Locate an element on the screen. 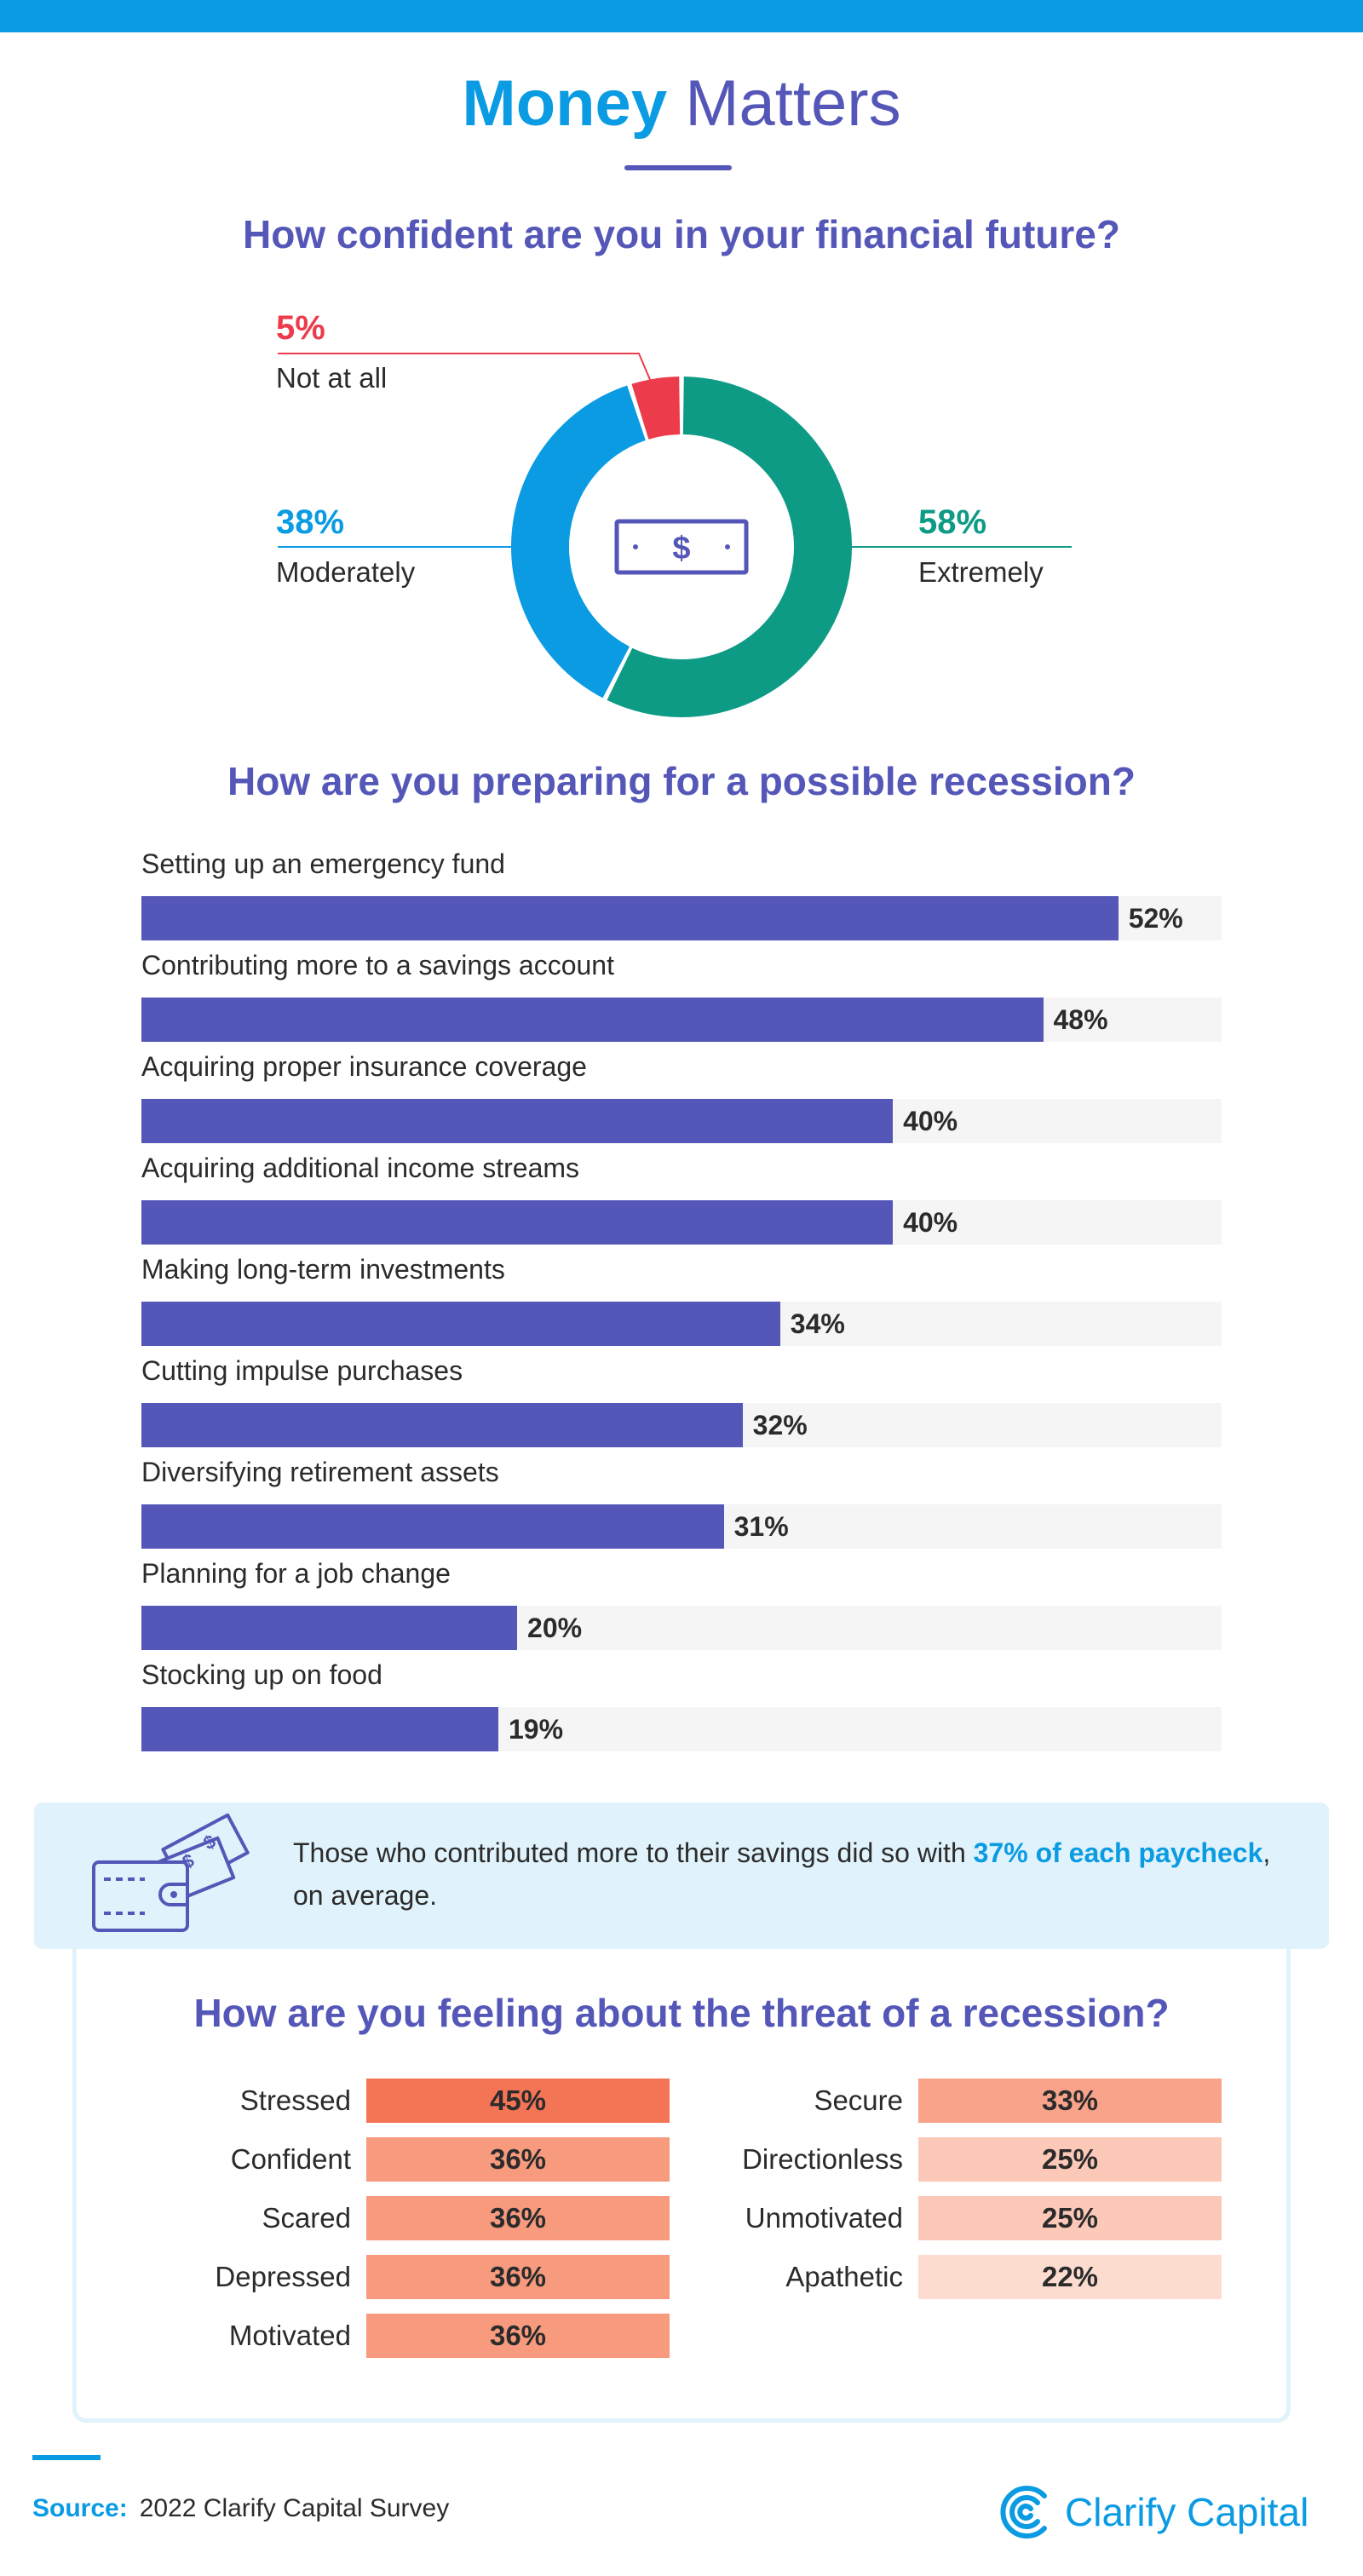 The image size is (1363, 2576). title-underline is located at coordinates (678, 168).